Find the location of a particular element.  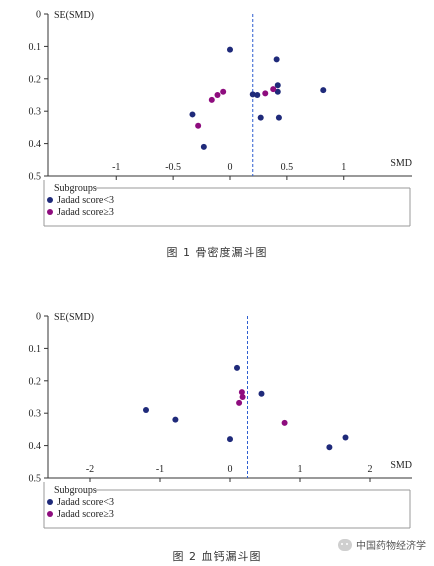

wechat-icon is located at coordinates (345, 544).